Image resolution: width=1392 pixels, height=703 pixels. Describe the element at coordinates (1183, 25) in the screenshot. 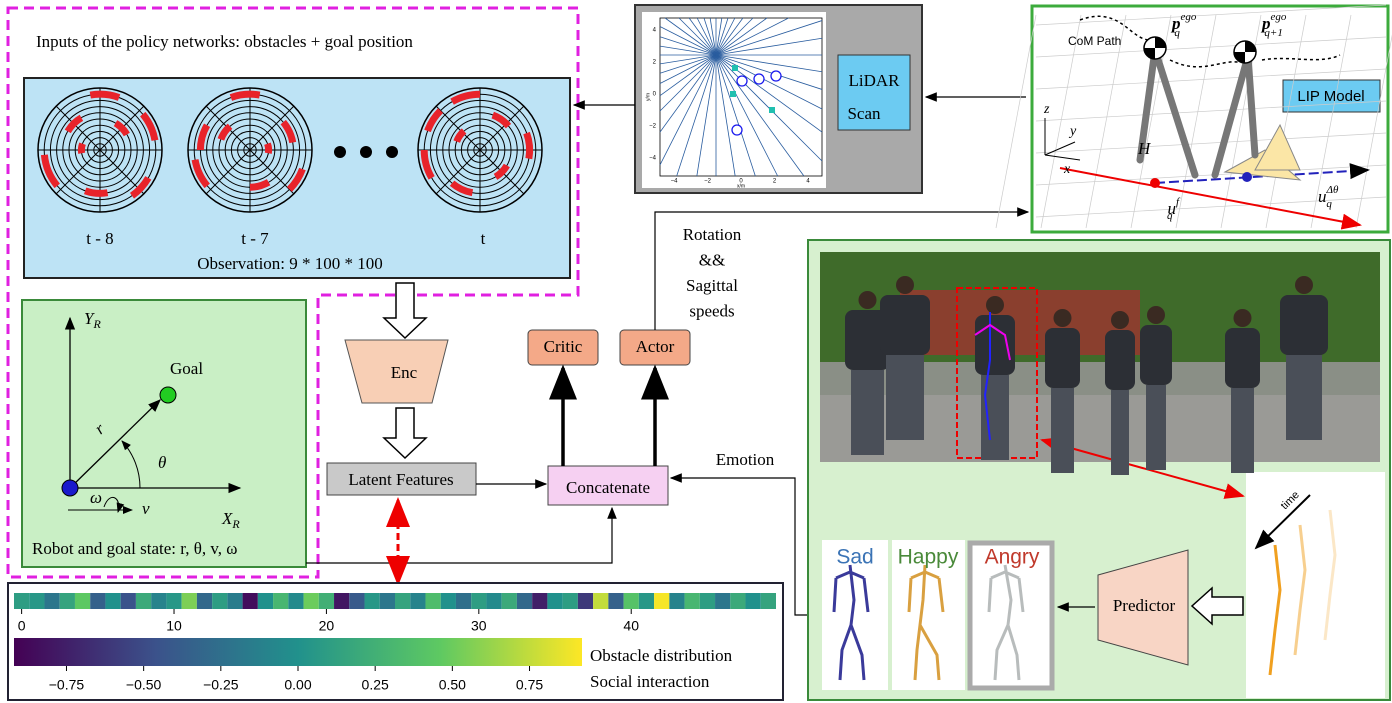

I see `position-label: pego q` at that location.